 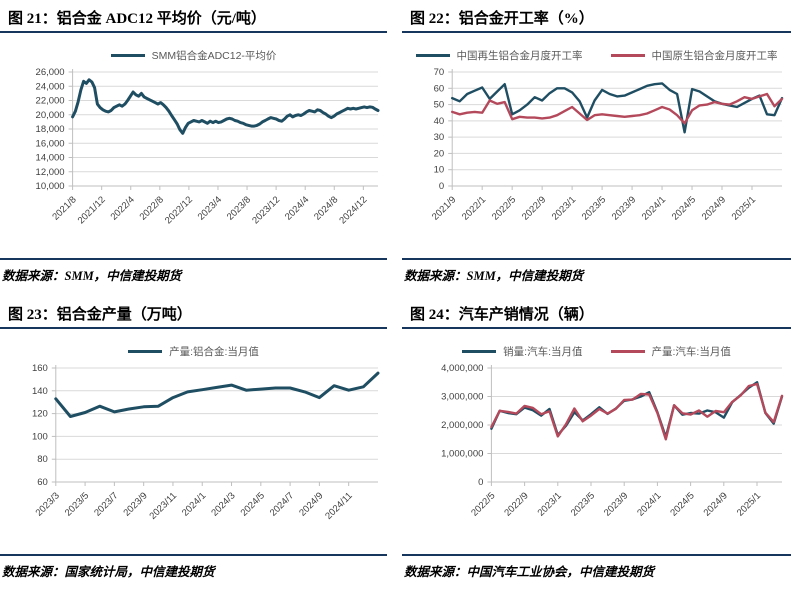 What do you see at coordinates (50, 101) in the screenshot?
I see `y-axis-label: 22,000` at bounding box center [50, 101].